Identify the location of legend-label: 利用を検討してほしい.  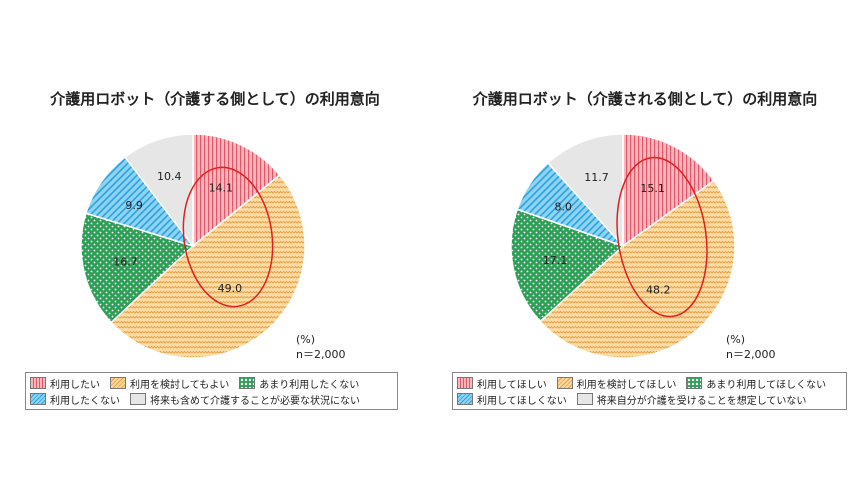
(626, 385).